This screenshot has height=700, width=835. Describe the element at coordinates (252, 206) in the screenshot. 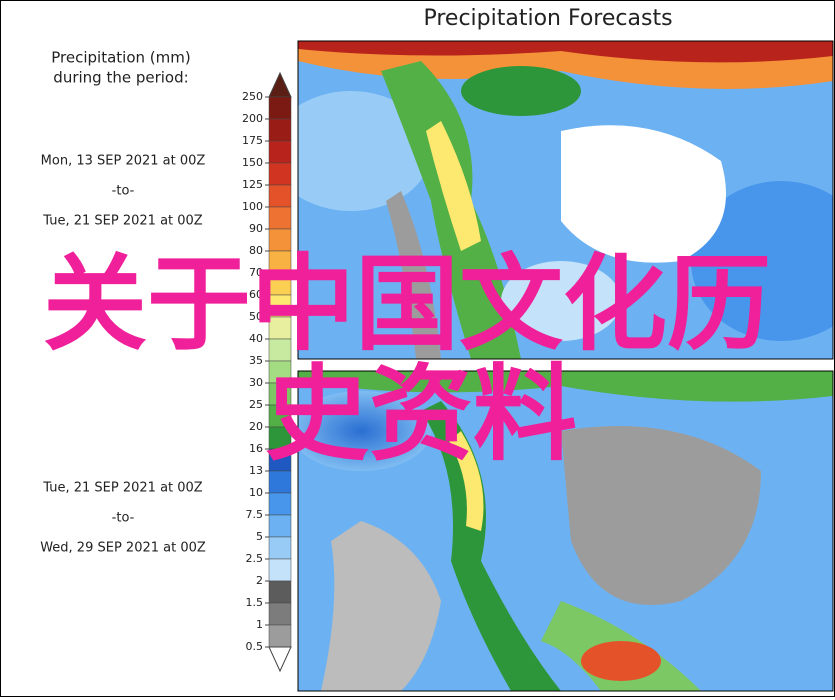

I see `colorbar-tick-label: 100` at that location.